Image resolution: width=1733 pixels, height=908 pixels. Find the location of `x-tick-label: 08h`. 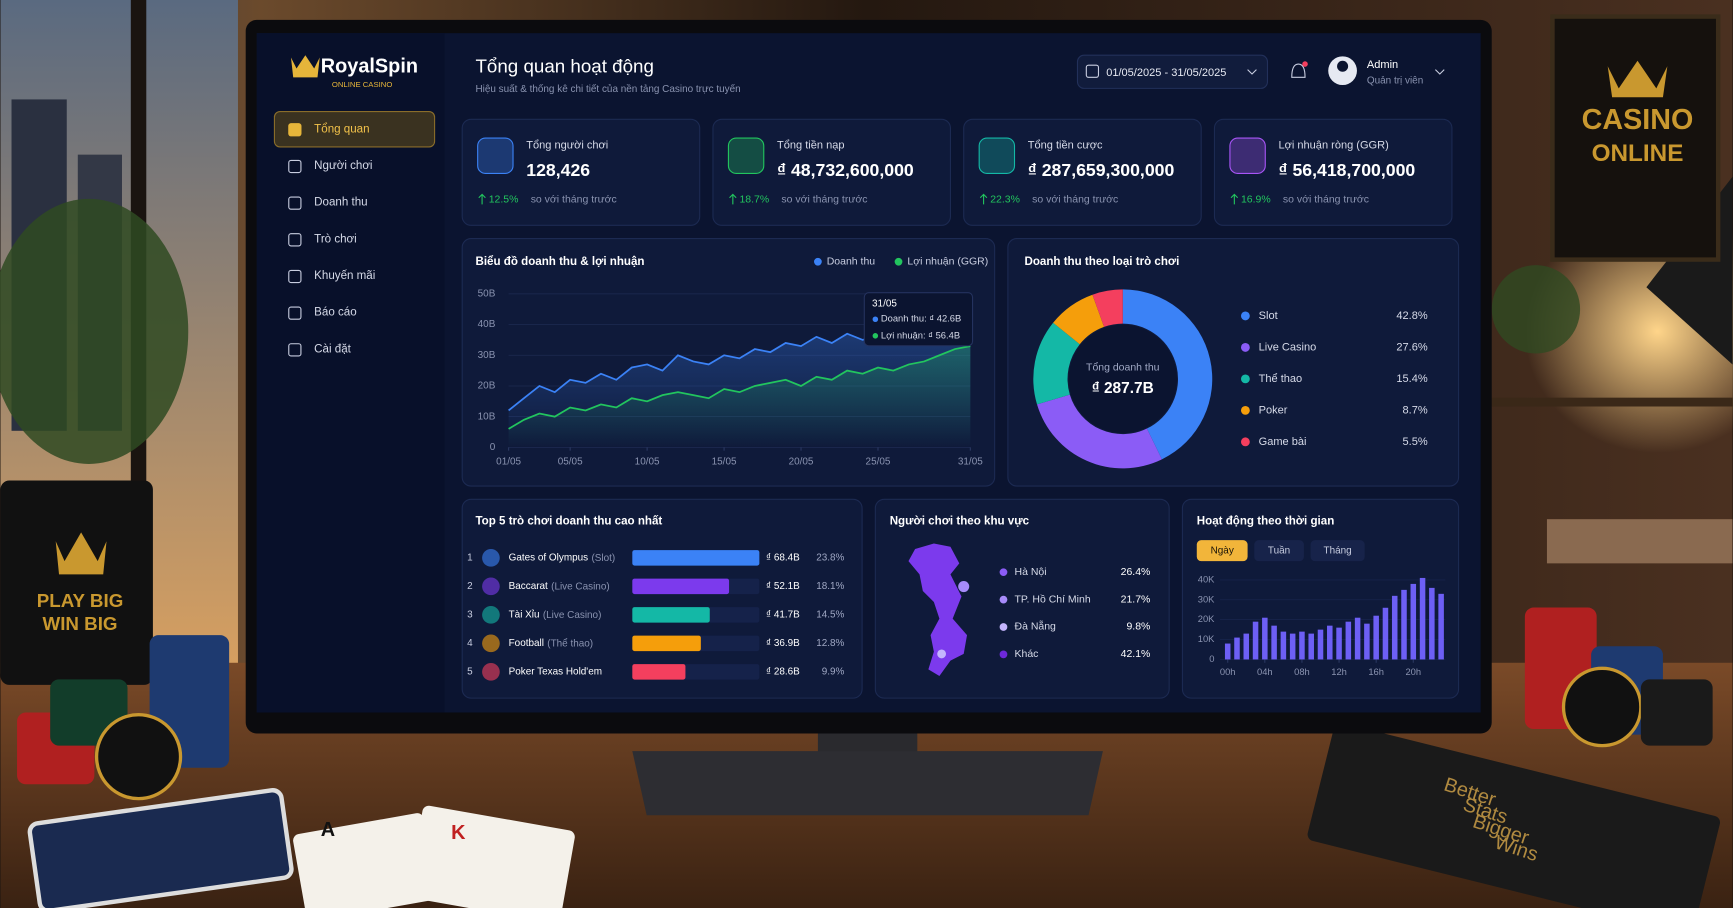

x-tick-label: 08h is located at coordinates (1302, 672).